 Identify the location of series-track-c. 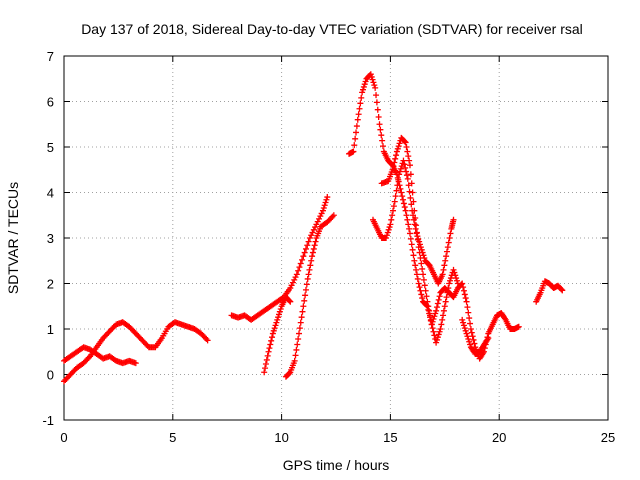
(279, 258).